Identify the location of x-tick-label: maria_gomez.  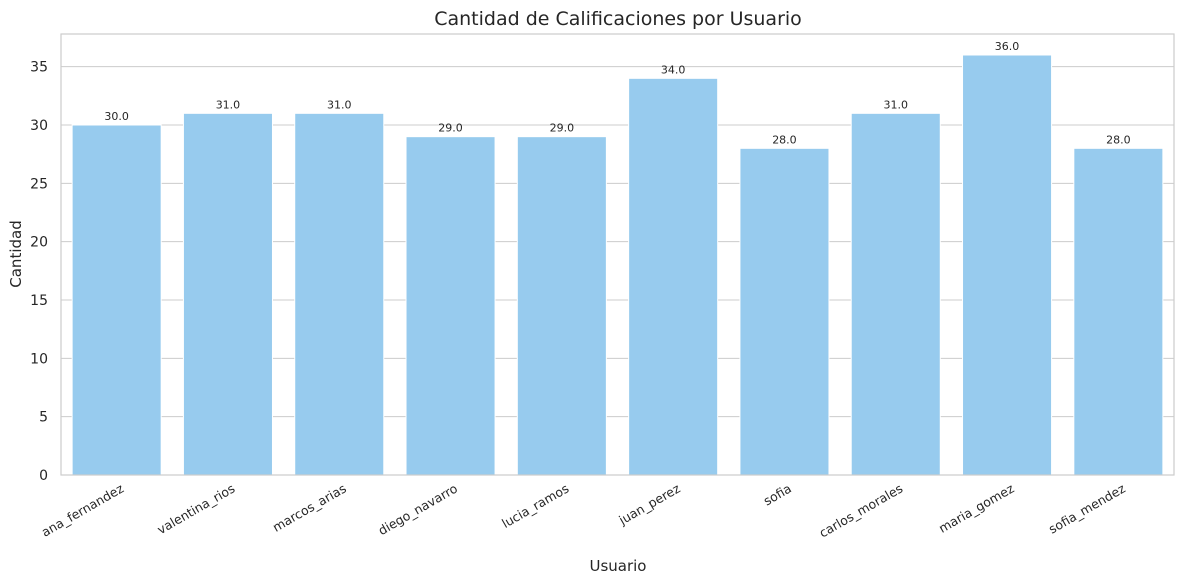
(976, 507).